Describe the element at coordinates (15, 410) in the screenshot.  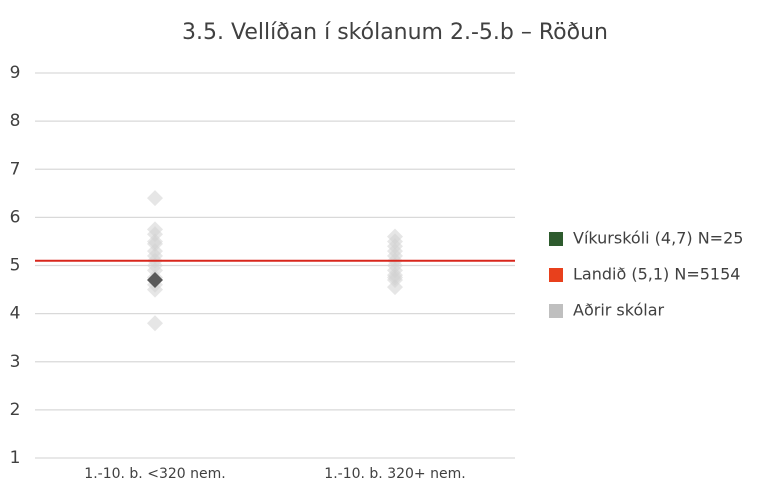
I see `y-tick-label: 2` at that location.